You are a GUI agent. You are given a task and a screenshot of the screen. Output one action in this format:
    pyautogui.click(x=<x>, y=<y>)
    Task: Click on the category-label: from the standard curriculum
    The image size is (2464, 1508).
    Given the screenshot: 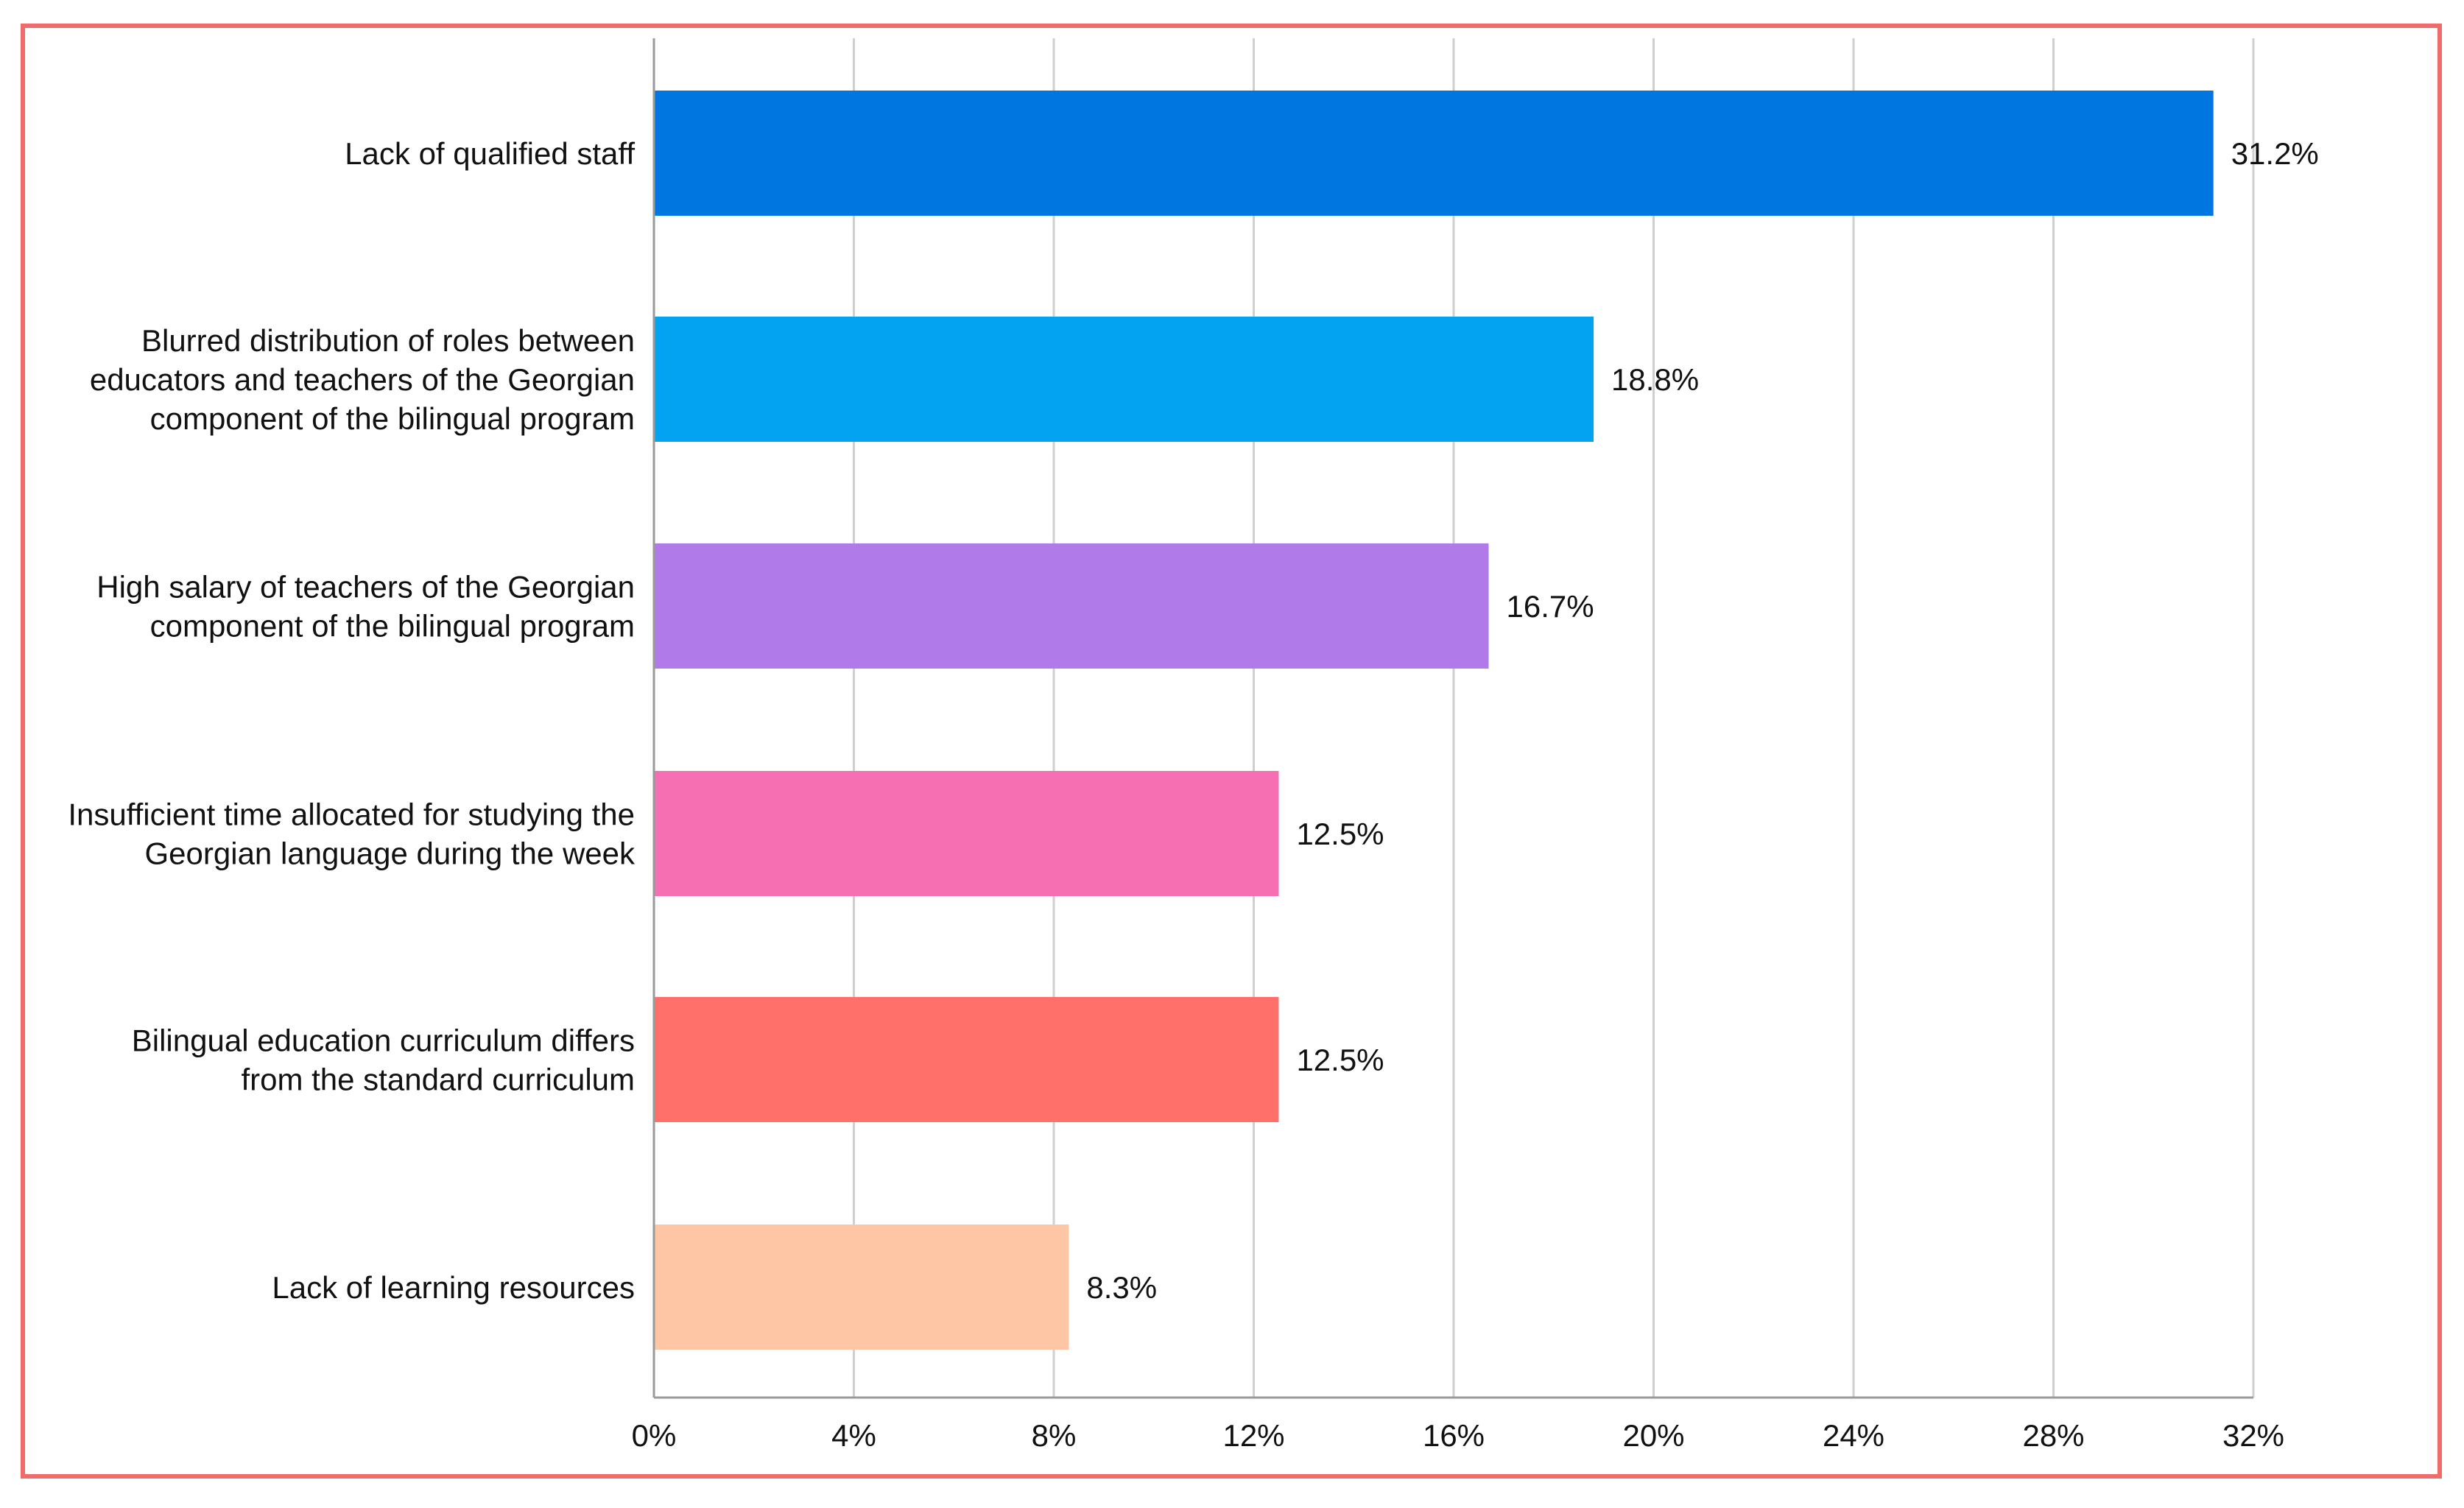 What is the action you would take?
    pyautogui.click(x=438, y=1080)
    